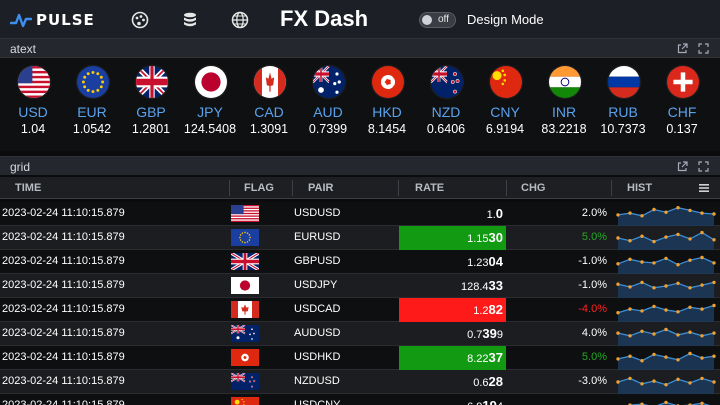 This screenshot has width=720, height=405. What do you see at coordinates (387, 112) in the screenshot?
I see `currency-code: HKD` at bounding box center [387, 112].